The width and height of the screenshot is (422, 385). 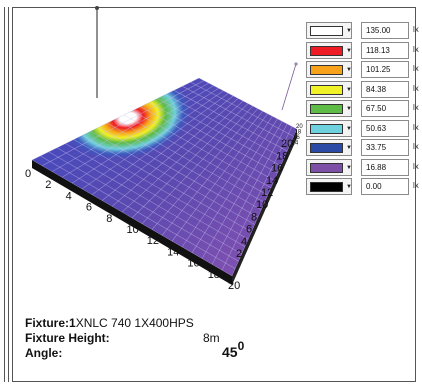 I want to click on legend-value-field: 101.25, so click(x=385, y=69).